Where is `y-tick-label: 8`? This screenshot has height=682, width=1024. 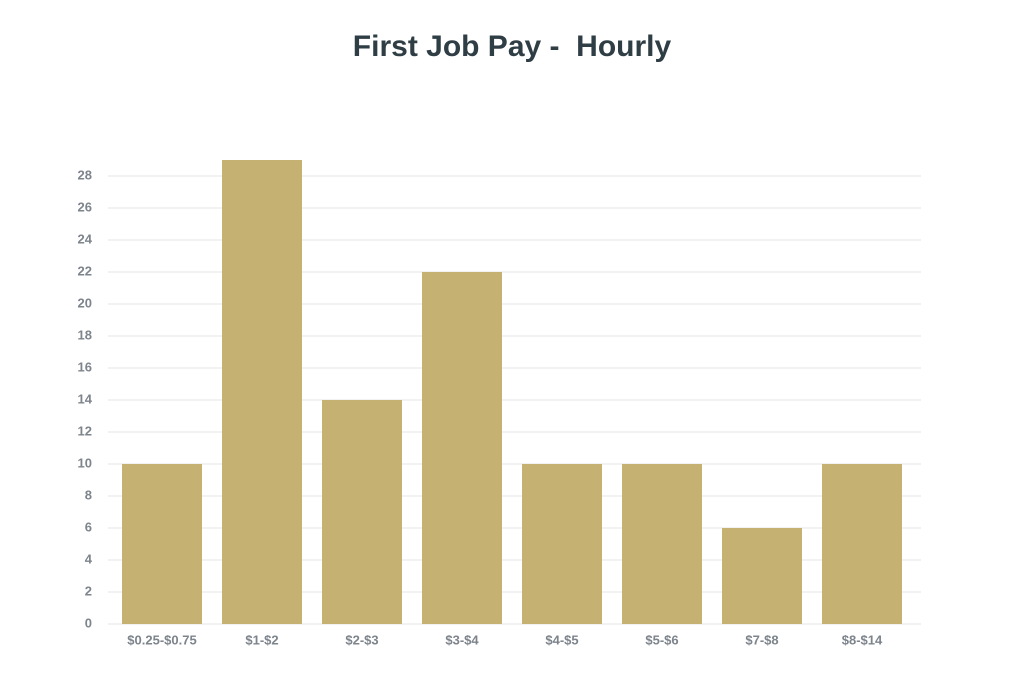 y-tick-label: 8 is located at coordinates (88, 494).